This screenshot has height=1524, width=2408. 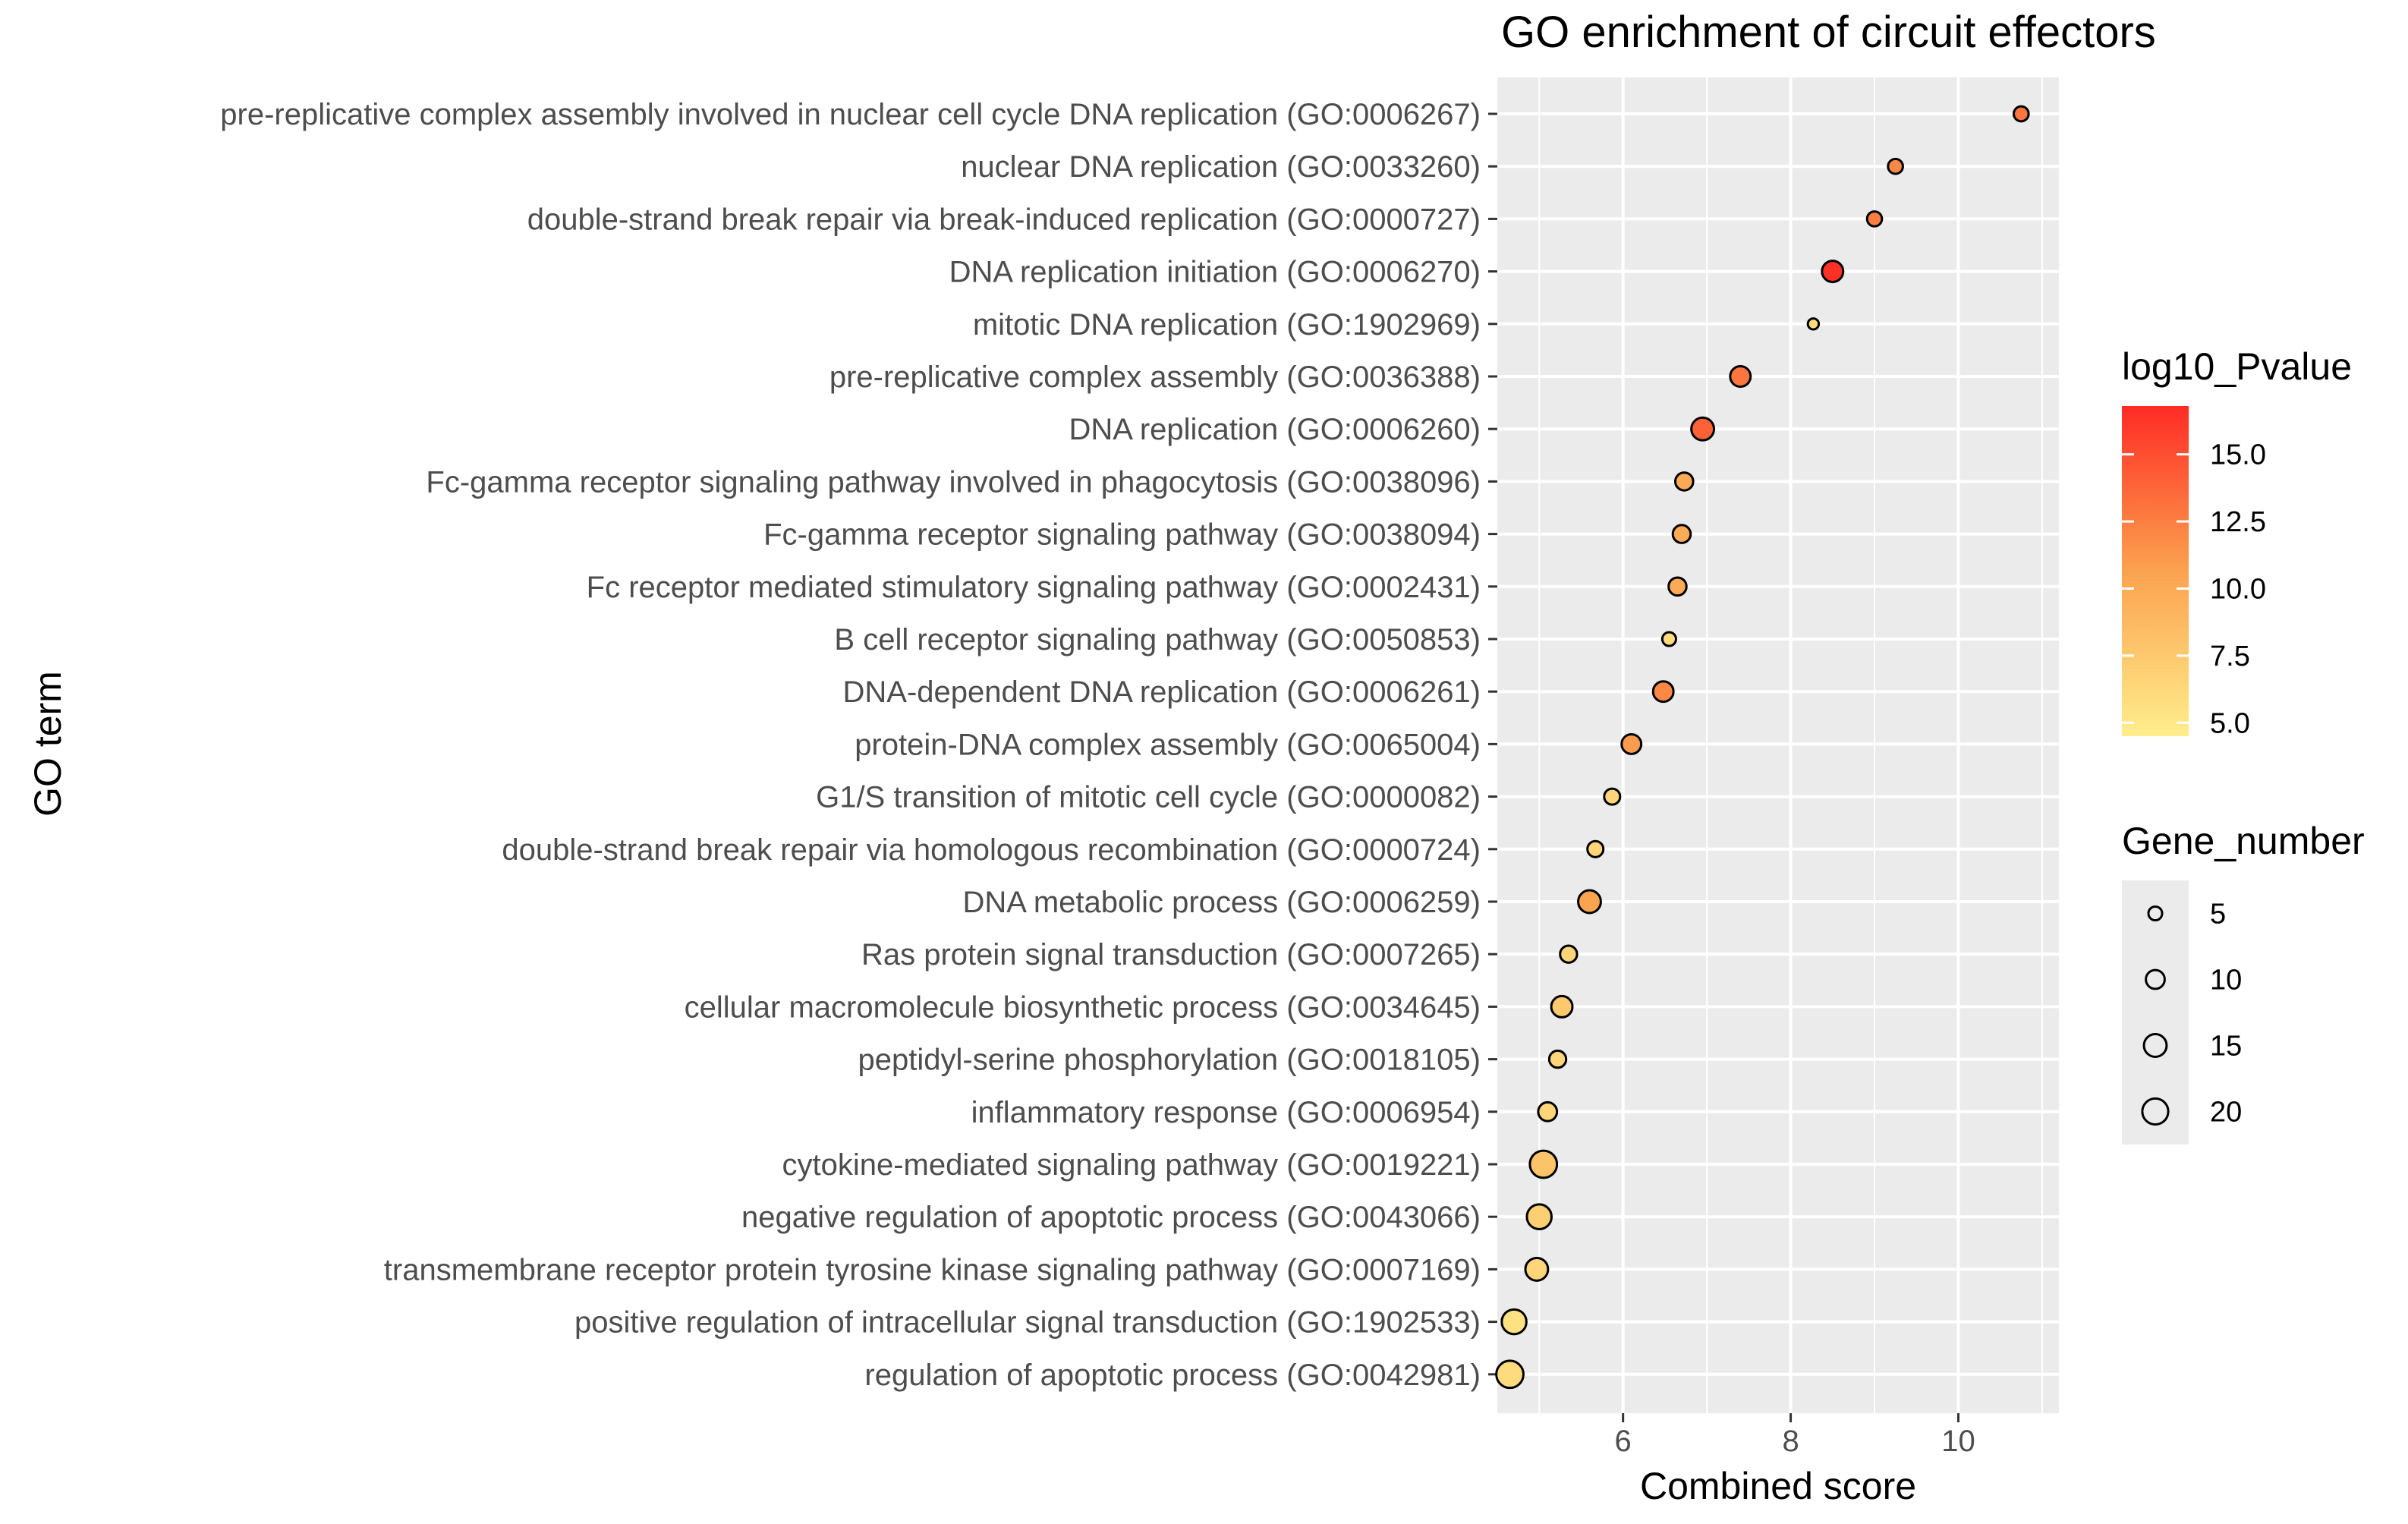 What do you see at coordinates (1227, 325) in the screenshot?
I see `y-tick-label: mitotic DNA replication (GO:1902969)` at bounding box center [1227, 325].